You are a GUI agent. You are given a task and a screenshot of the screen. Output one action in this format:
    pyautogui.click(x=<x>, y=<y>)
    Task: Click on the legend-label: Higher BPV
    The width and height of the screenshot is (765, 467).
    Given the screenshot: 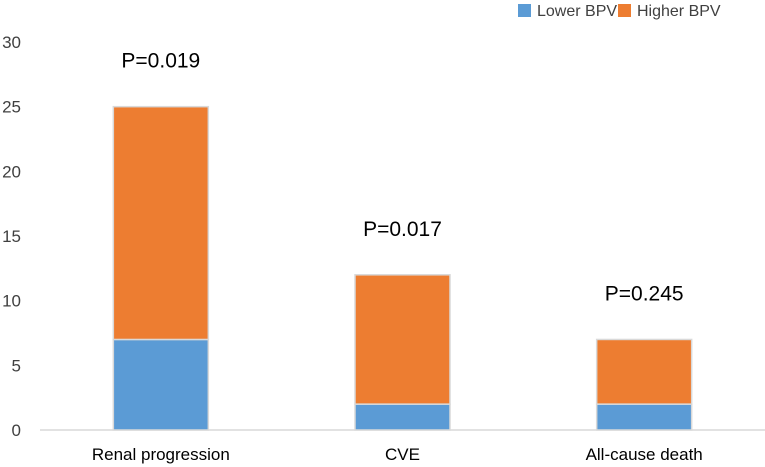 What is the action you would take?
    pyautogui.click(x=679, y=11)
    